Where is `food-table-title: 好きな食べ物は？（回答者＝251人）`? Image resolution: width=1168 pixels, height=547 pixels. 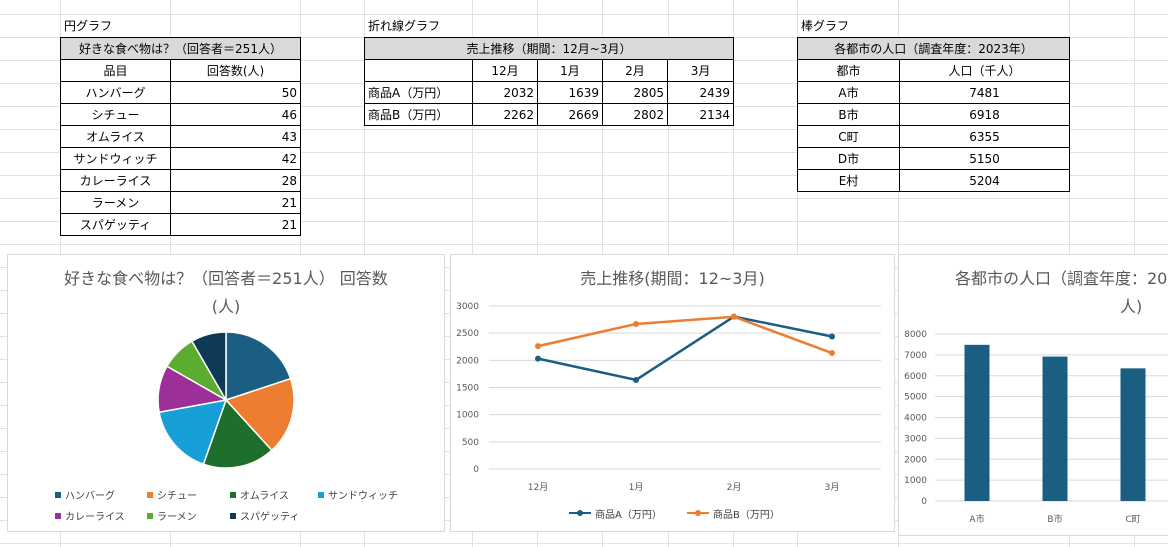 food-table-title: 好きな食べ物は？（回答者＝251人） is located at coordinates (180, 48).